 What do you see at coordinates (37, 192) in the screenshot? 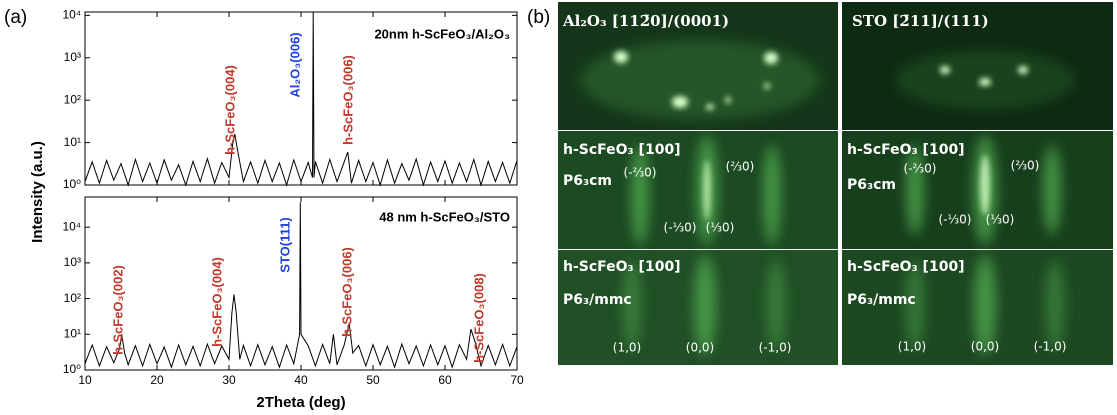
I see `y-axis-label: Intensity (a.u.)` at bounding box center [37, 192].